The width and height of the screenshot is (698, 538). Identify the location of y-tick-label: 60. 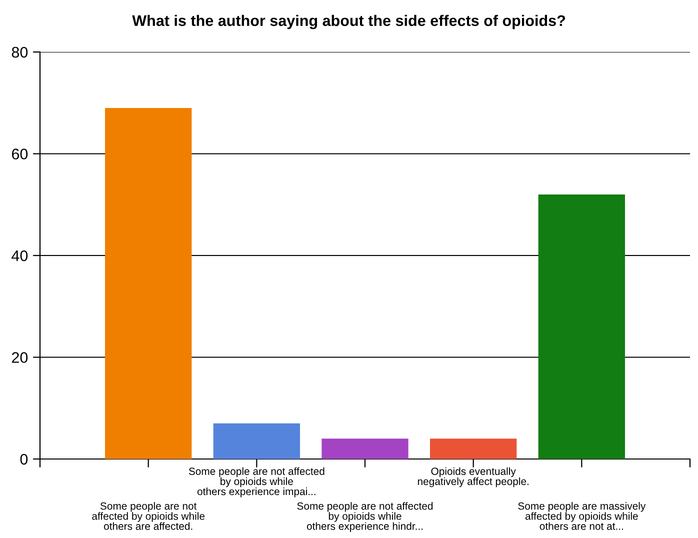
(20, 154).